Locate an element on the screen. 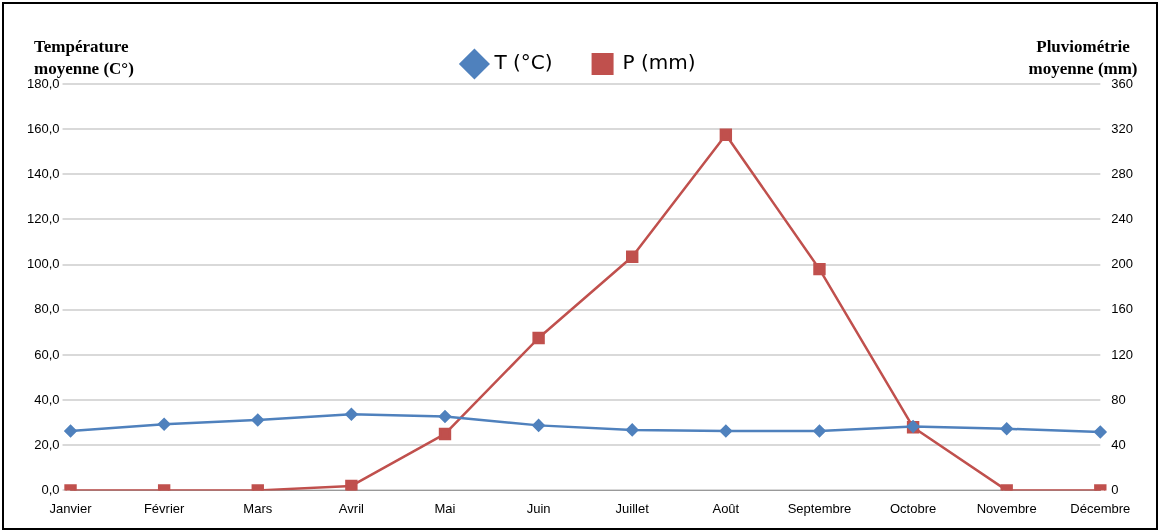 This screenshot has width=1160, height=532. y-tick-label: 20,0 is located at coordinates (47, 444).